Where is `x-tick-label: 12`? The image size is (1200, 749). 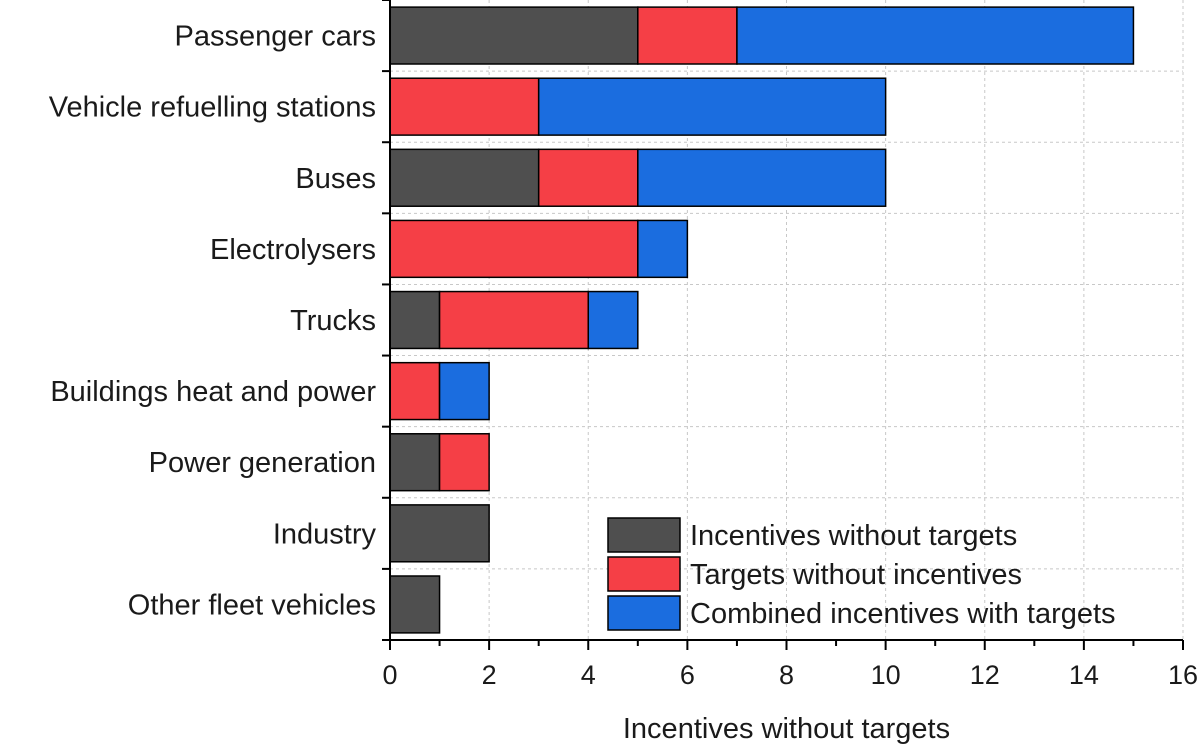
x-tick-label: 12 is located at coordinates (985, 675).